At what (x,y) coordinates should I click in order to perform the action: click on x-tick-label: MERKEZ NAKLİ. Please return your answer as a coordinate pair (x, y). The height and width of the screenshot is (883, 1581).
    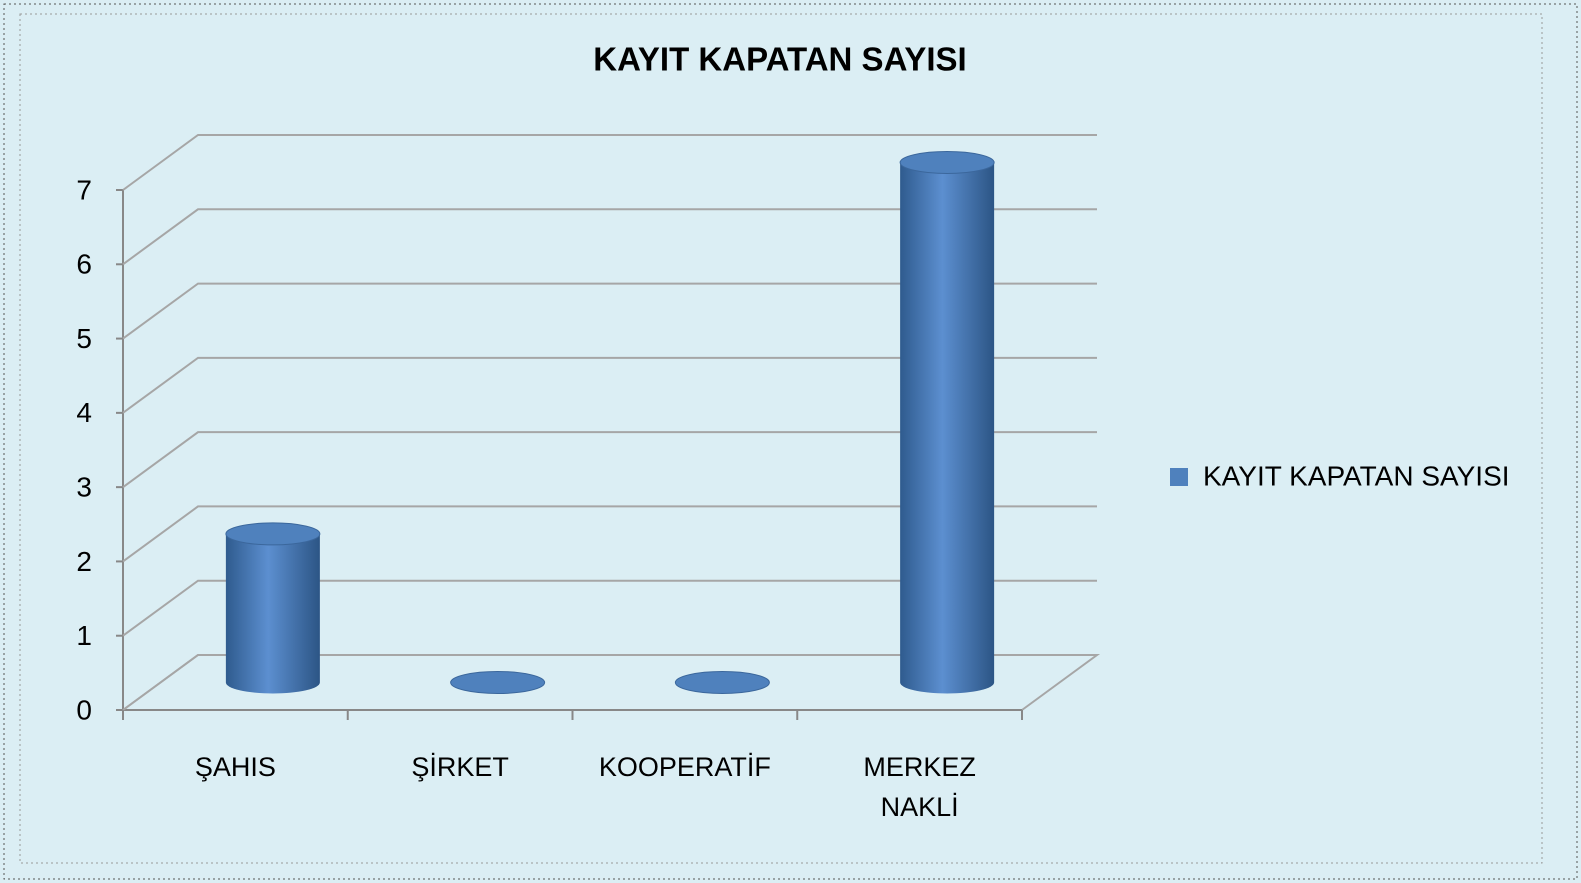
    Looking at the image, I should click on (919, 787).